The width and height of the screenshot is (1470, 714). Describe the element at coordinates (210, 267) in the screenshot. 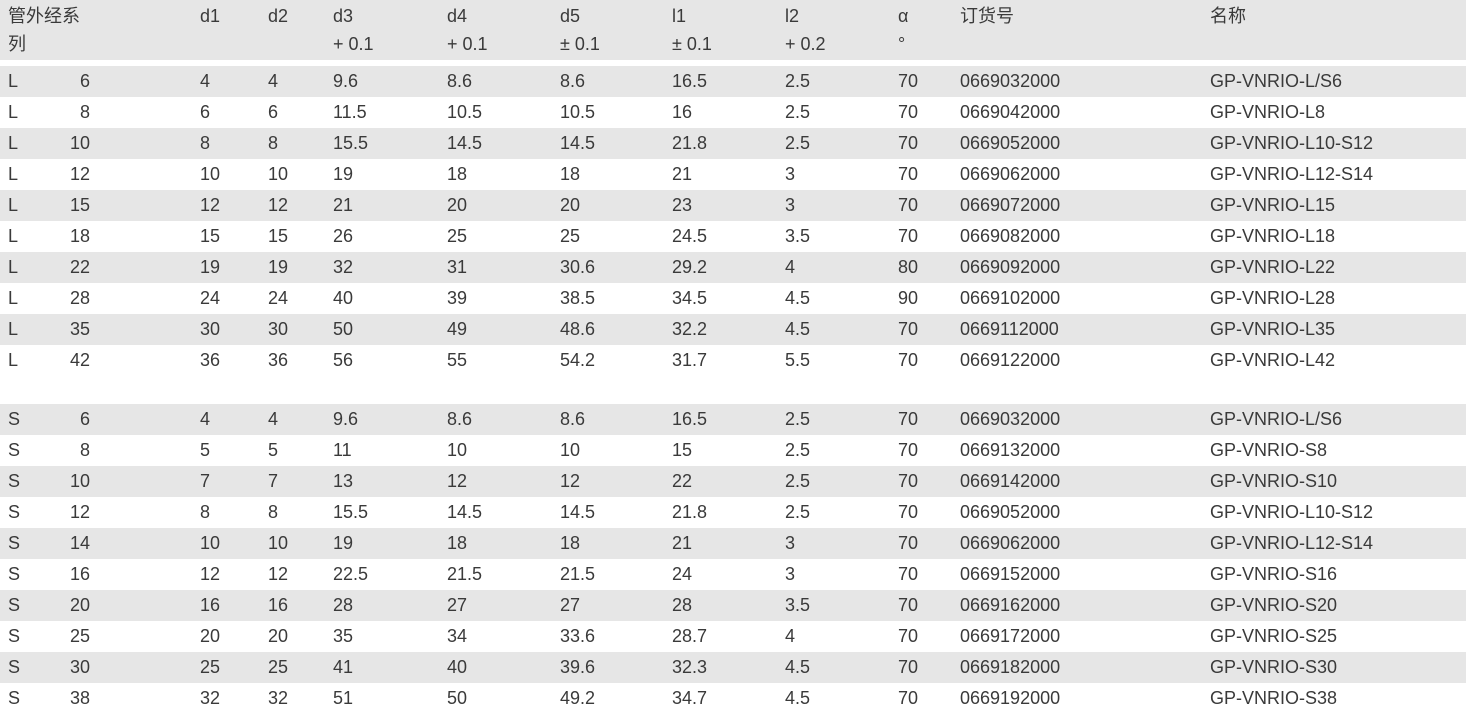

I see `cell-d1: 19` at that location.